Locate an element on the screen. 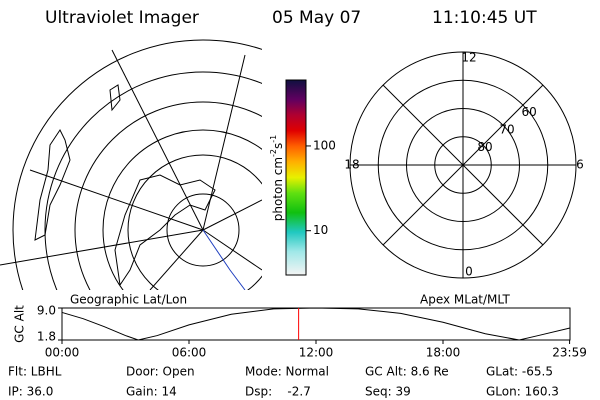 This screenshot has height=400, width=600. panel-label: Geographic Lat/Lon is located at coordinates (128, 300).